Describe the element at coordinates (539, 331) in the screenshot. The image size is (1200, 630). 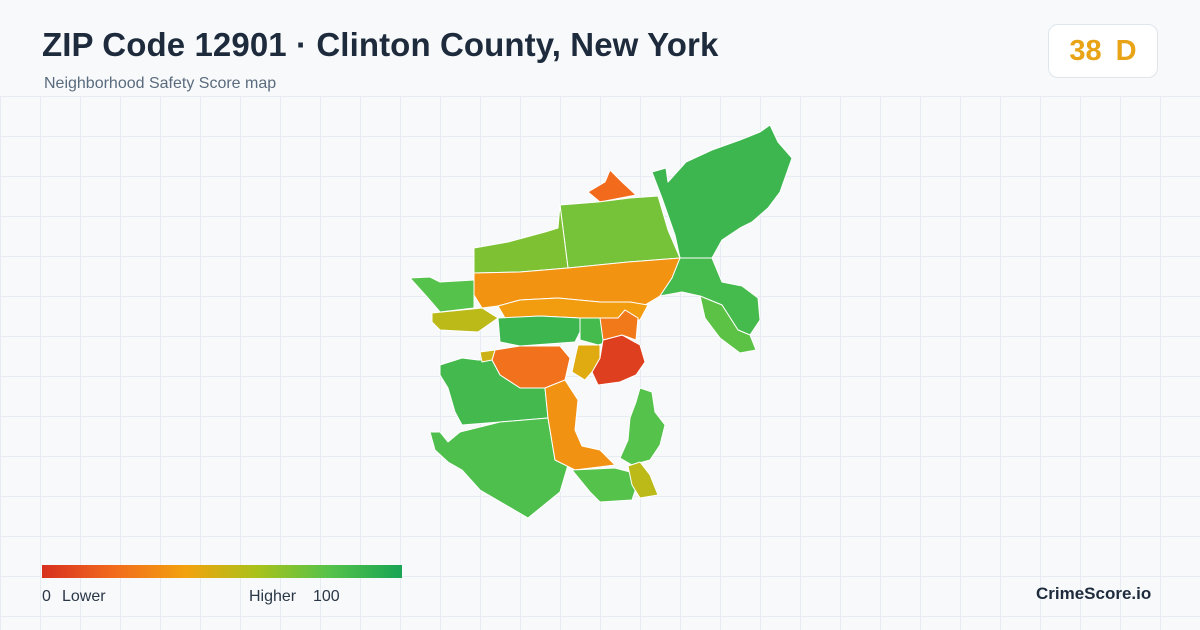
I see `region-mid-green` at that location.